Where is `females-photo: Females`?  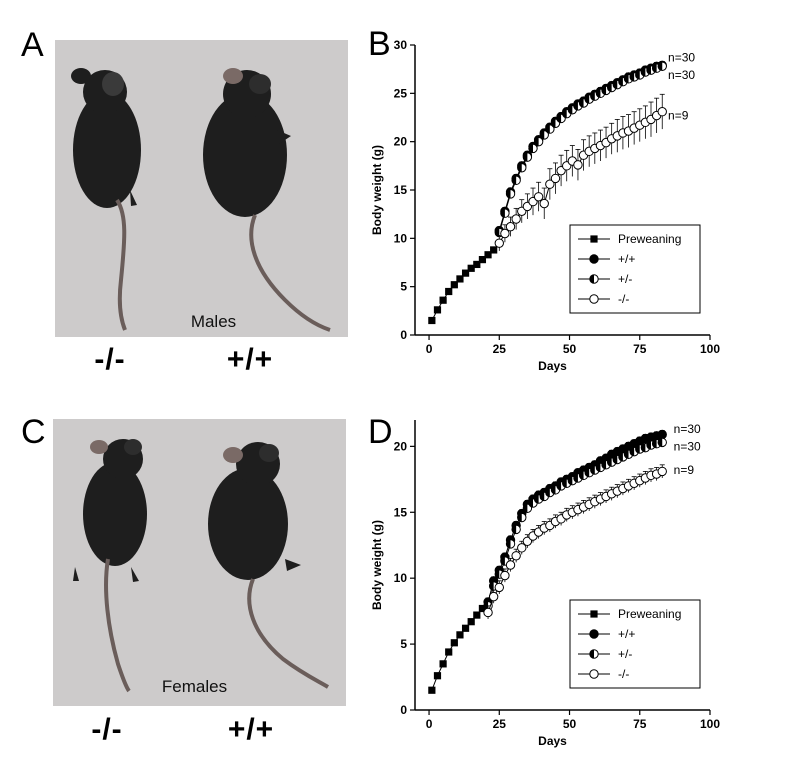
females-photo: Females is located at coordinates (199, 562).